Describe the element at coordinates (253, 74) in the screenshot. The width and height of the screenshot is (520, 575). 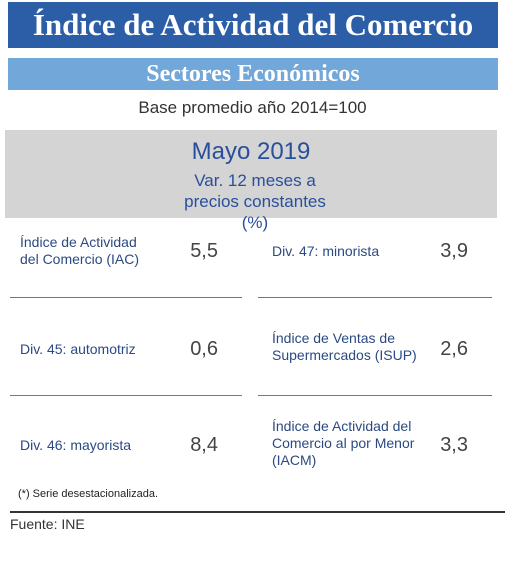
I see `subtitle: Sectores Económicos` at that location.